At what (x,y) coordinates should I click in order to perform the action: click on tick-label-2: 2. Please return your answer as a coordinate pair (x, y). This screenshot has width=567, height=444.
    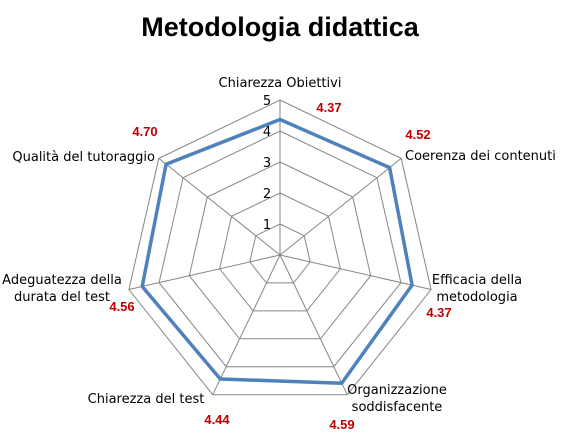
    Looking at the image, I should click on (267, 194).